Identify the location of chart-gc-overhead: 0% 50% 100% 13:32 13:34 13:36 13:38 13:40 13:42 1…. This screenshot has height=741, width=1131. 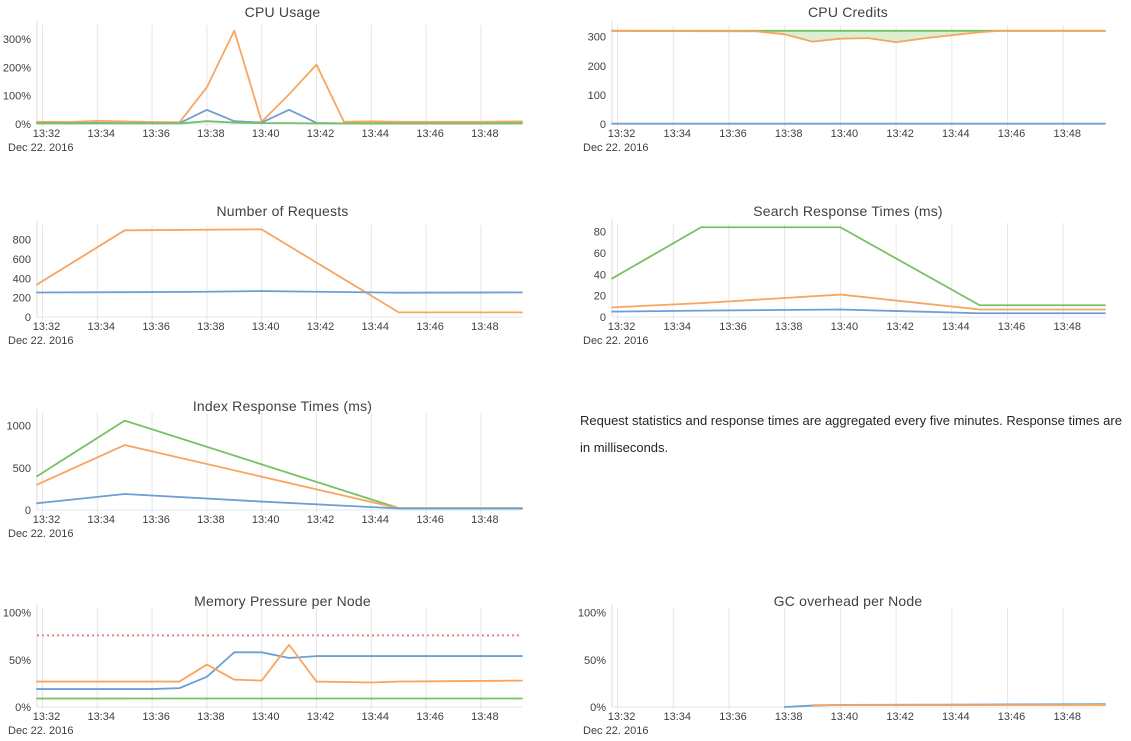
(848, 662).